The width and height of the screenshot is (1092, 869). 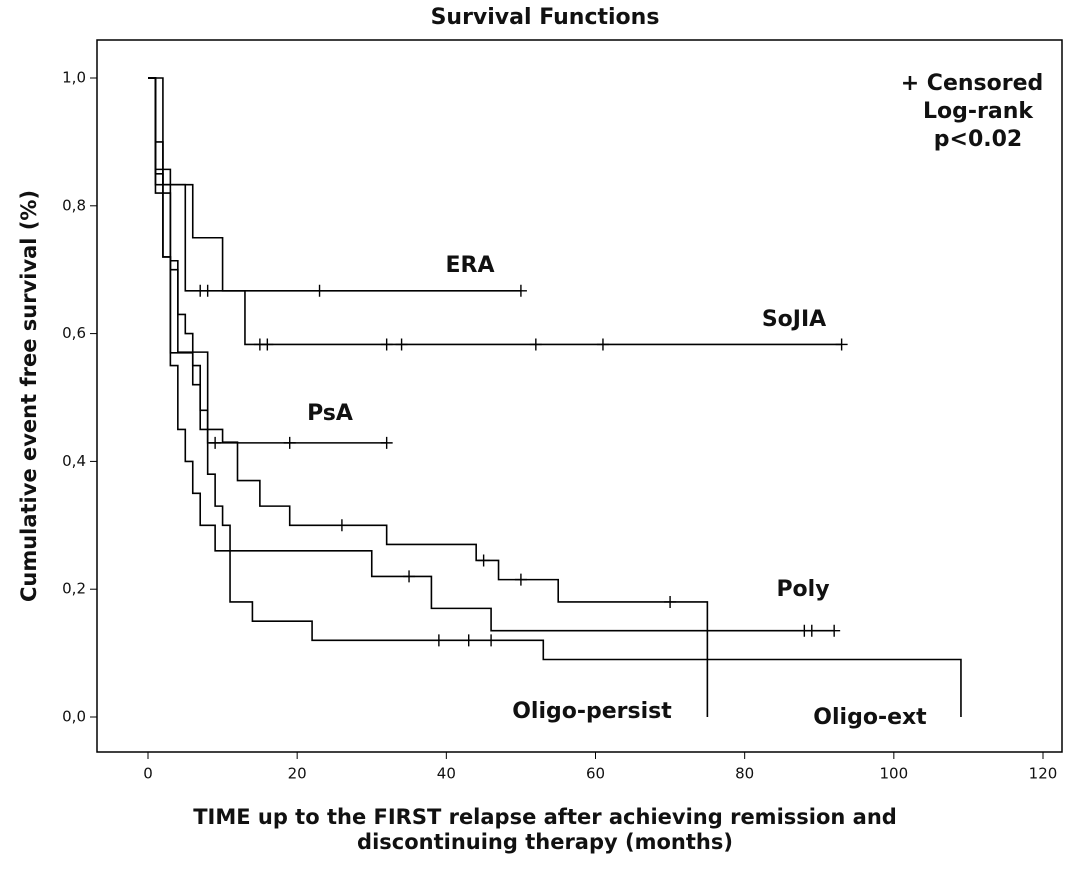 What do you see at coordinates (330, 413) in the screenshot?
I see `series-label: PsA` at bounding box center [330, 413].